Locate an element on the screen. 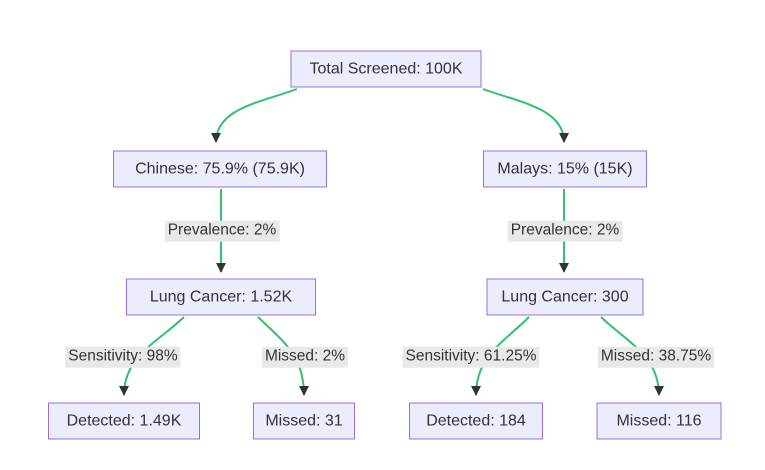 This screenshot has width=765, height=470. node-malays: Malays: 15% (15K) is located at coordinates (565, 169).